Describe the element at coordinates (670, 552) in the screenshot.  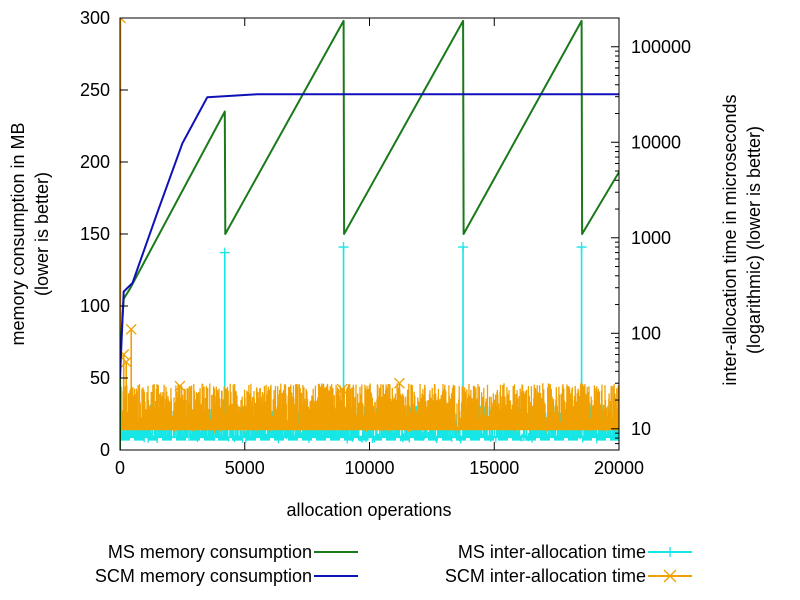
I see `legend-marker-plus` at that location.